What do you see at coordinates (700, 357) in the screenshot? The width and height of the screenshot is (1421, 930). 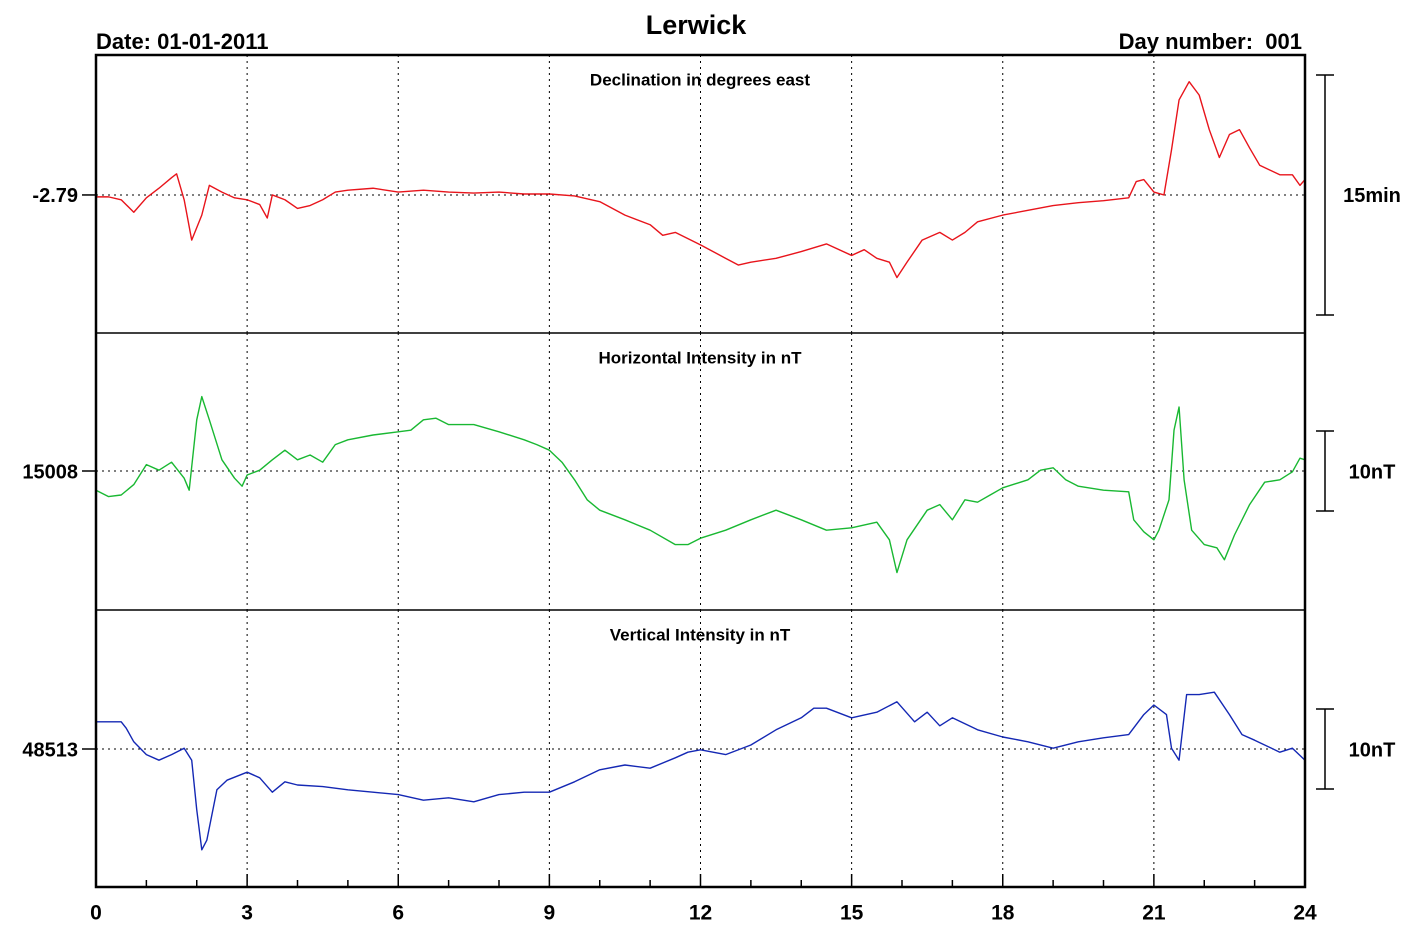 I see `panel-title: Horizontal Intensity in nT` at bounding box center [700, 357].